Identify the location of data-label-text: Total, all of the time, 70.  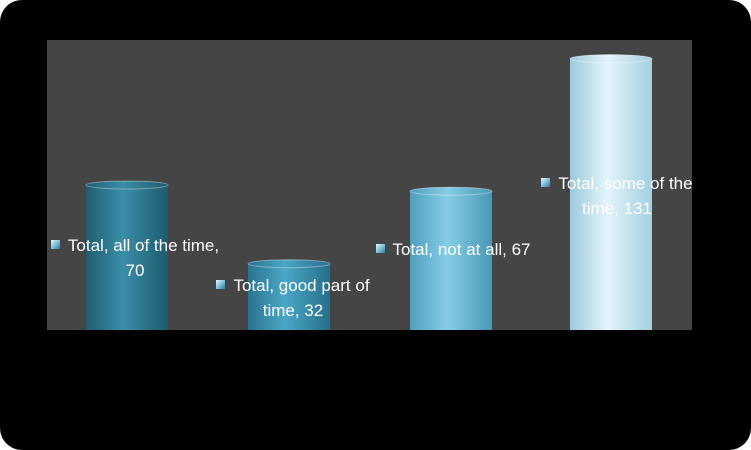
(143, 258).